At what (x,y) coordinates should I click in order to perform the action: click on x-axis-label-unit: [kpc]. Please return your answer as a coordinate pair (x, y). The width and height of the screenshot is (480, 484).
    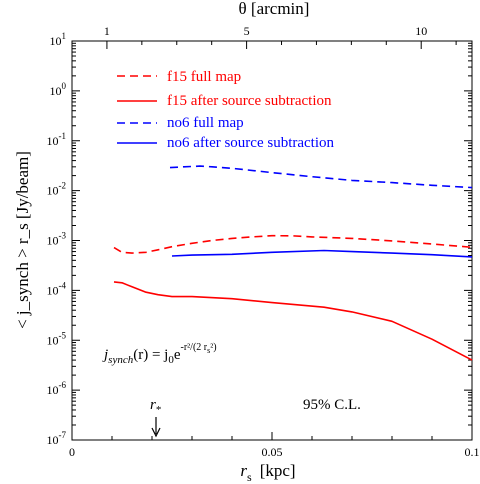
    Looking at the image, I should click on (278, 470).